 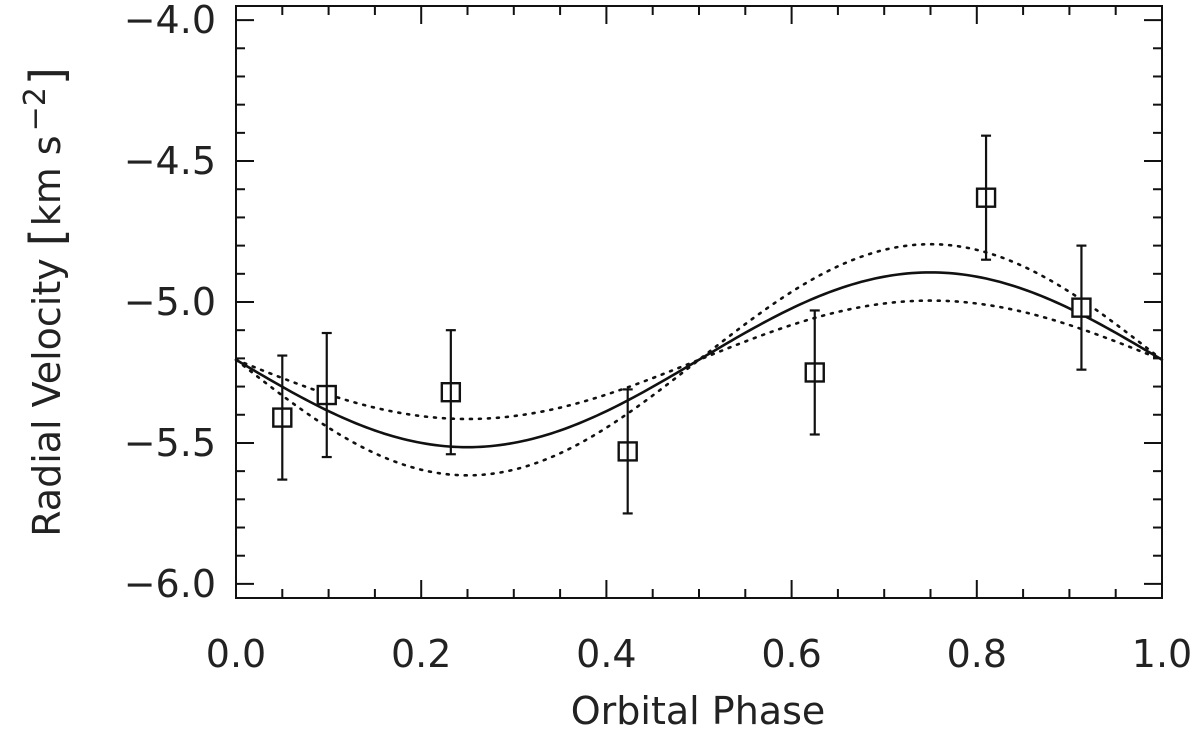 What do you see at coordinates (421, 654) in the screenshot?
I see `x-tick-label: 0.2` at bounding box center [421, 654].